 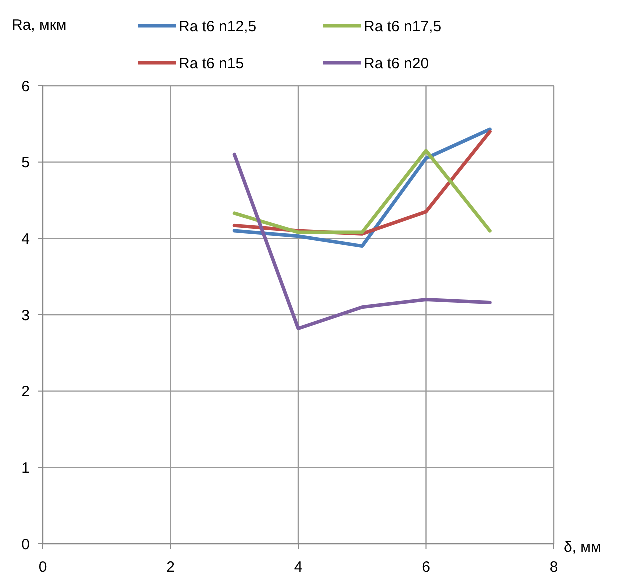 I want to click on y-tick-label: 2, so click(x=26, y=392).